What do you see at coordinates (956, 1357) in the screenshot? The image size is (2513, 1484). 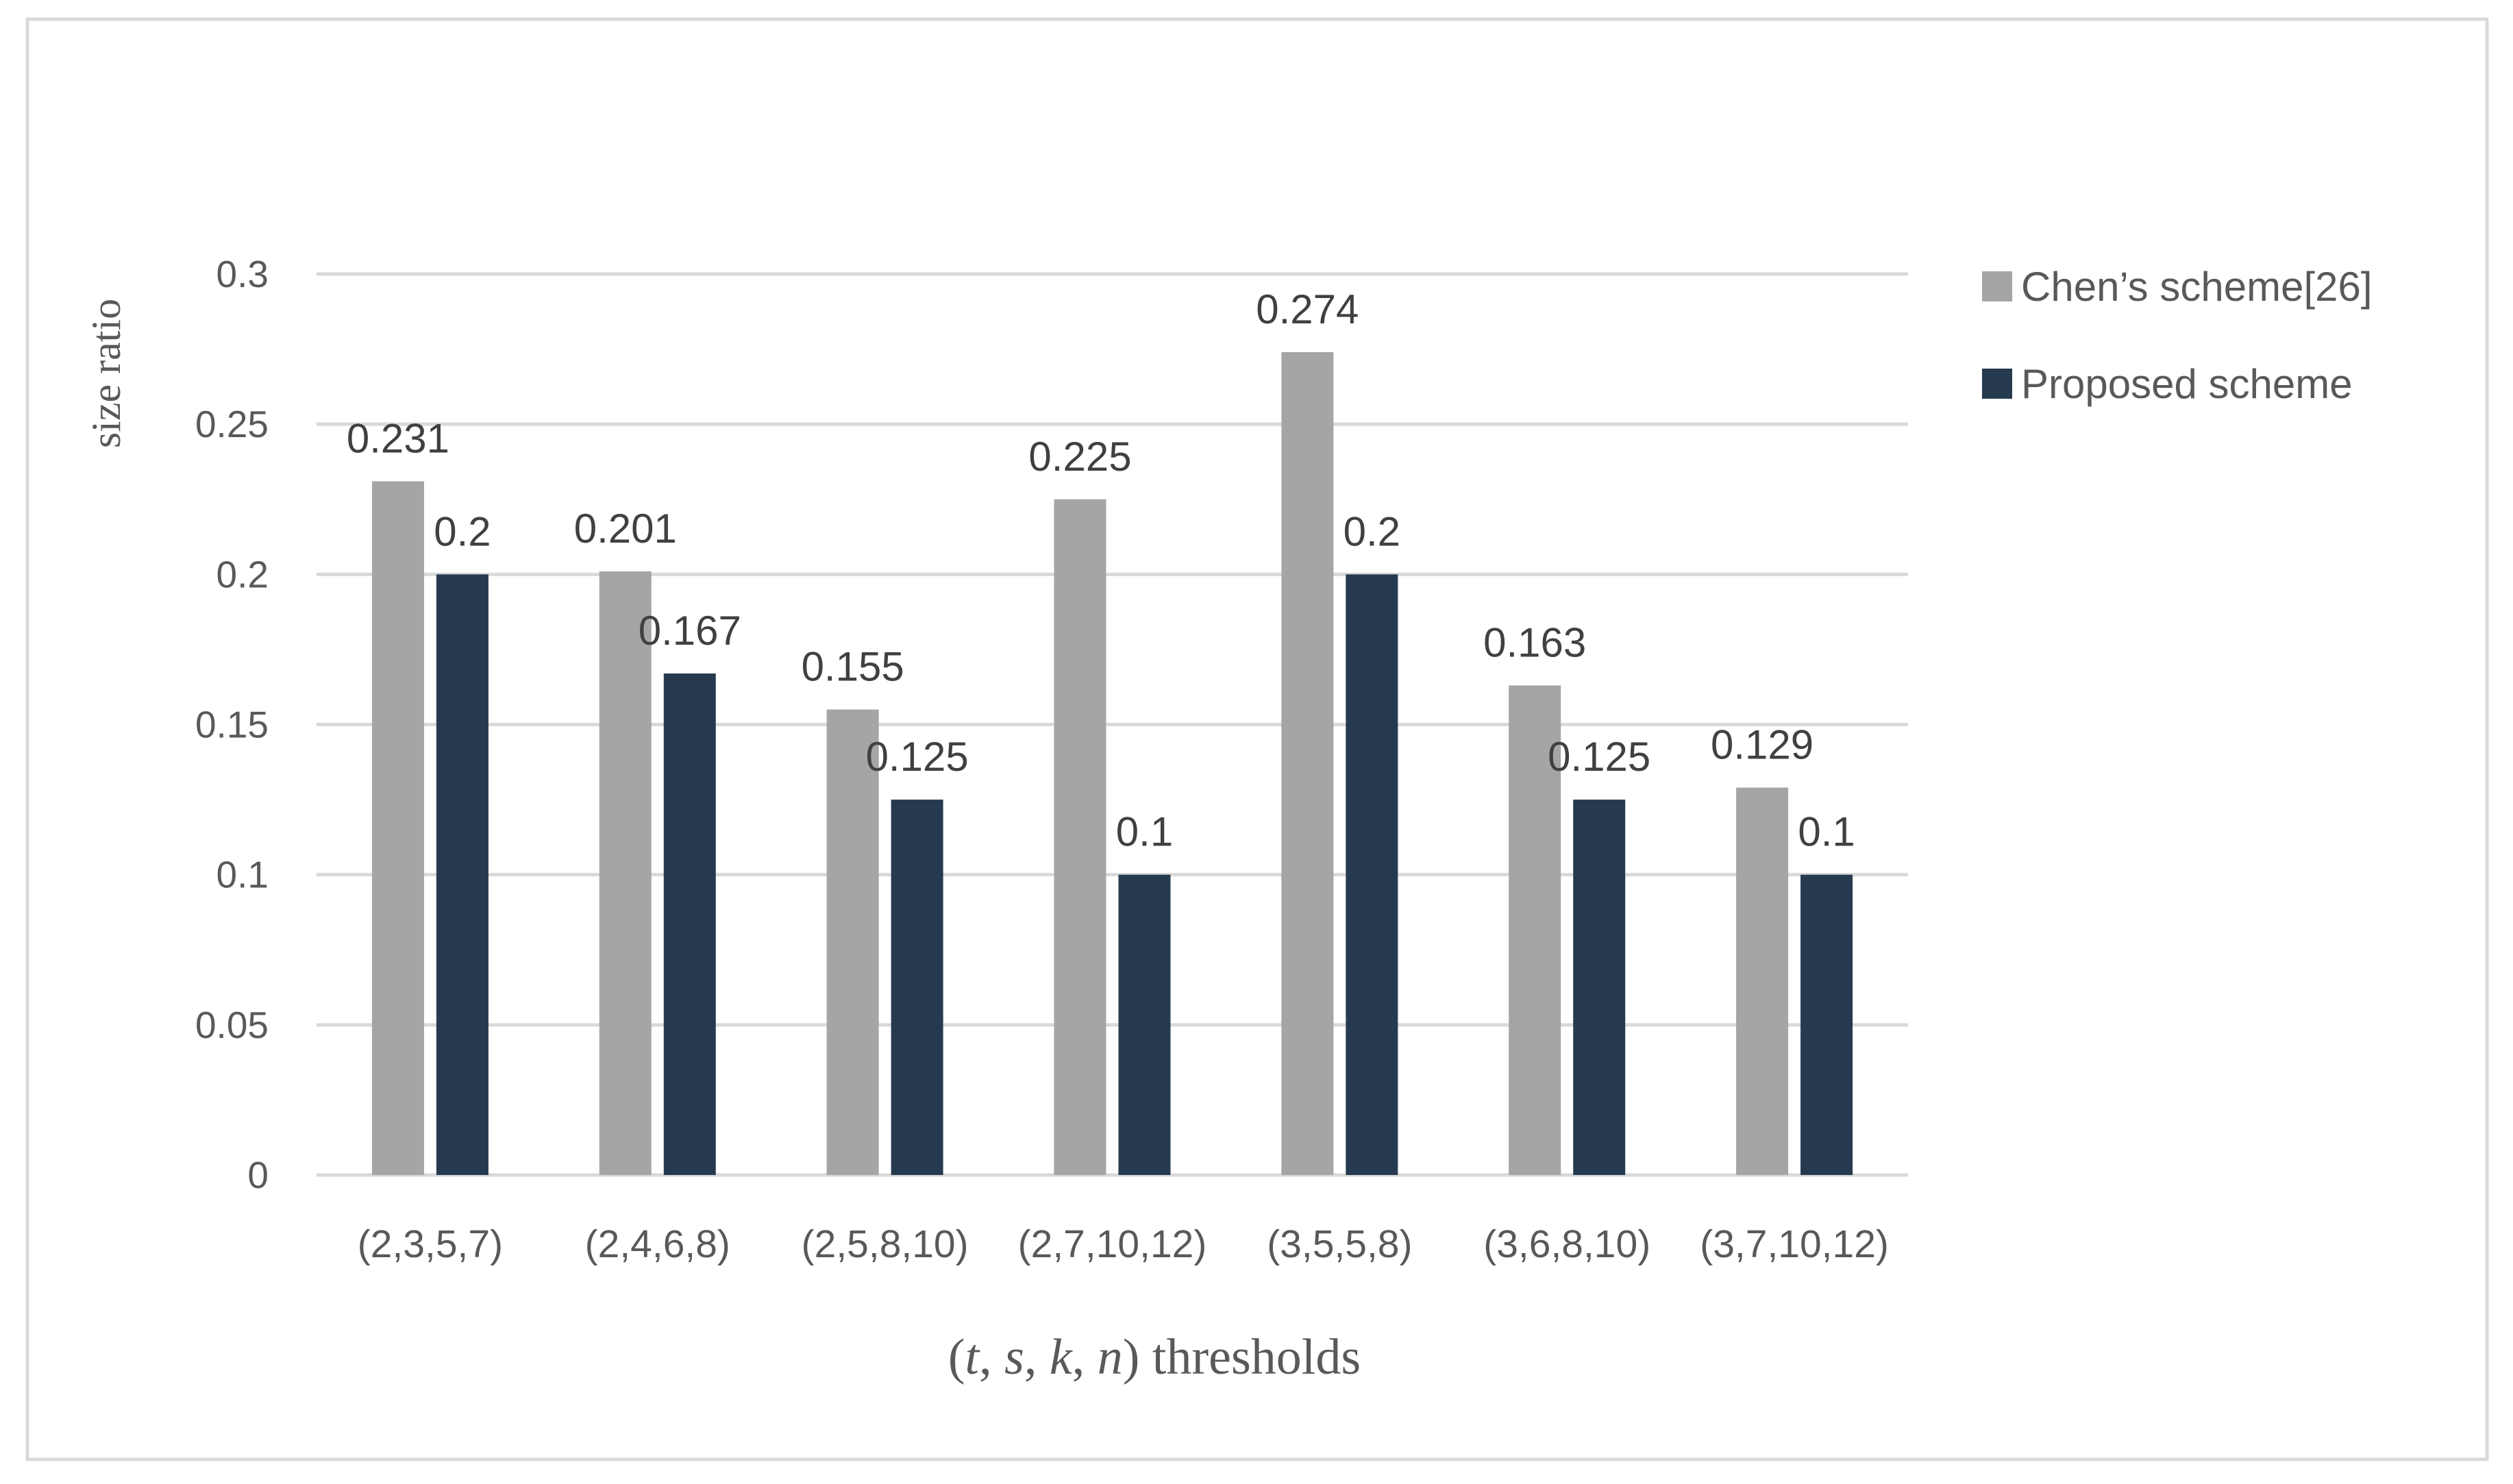 I see `x-axis-title-part: (` at bounding box center [956, 1357].